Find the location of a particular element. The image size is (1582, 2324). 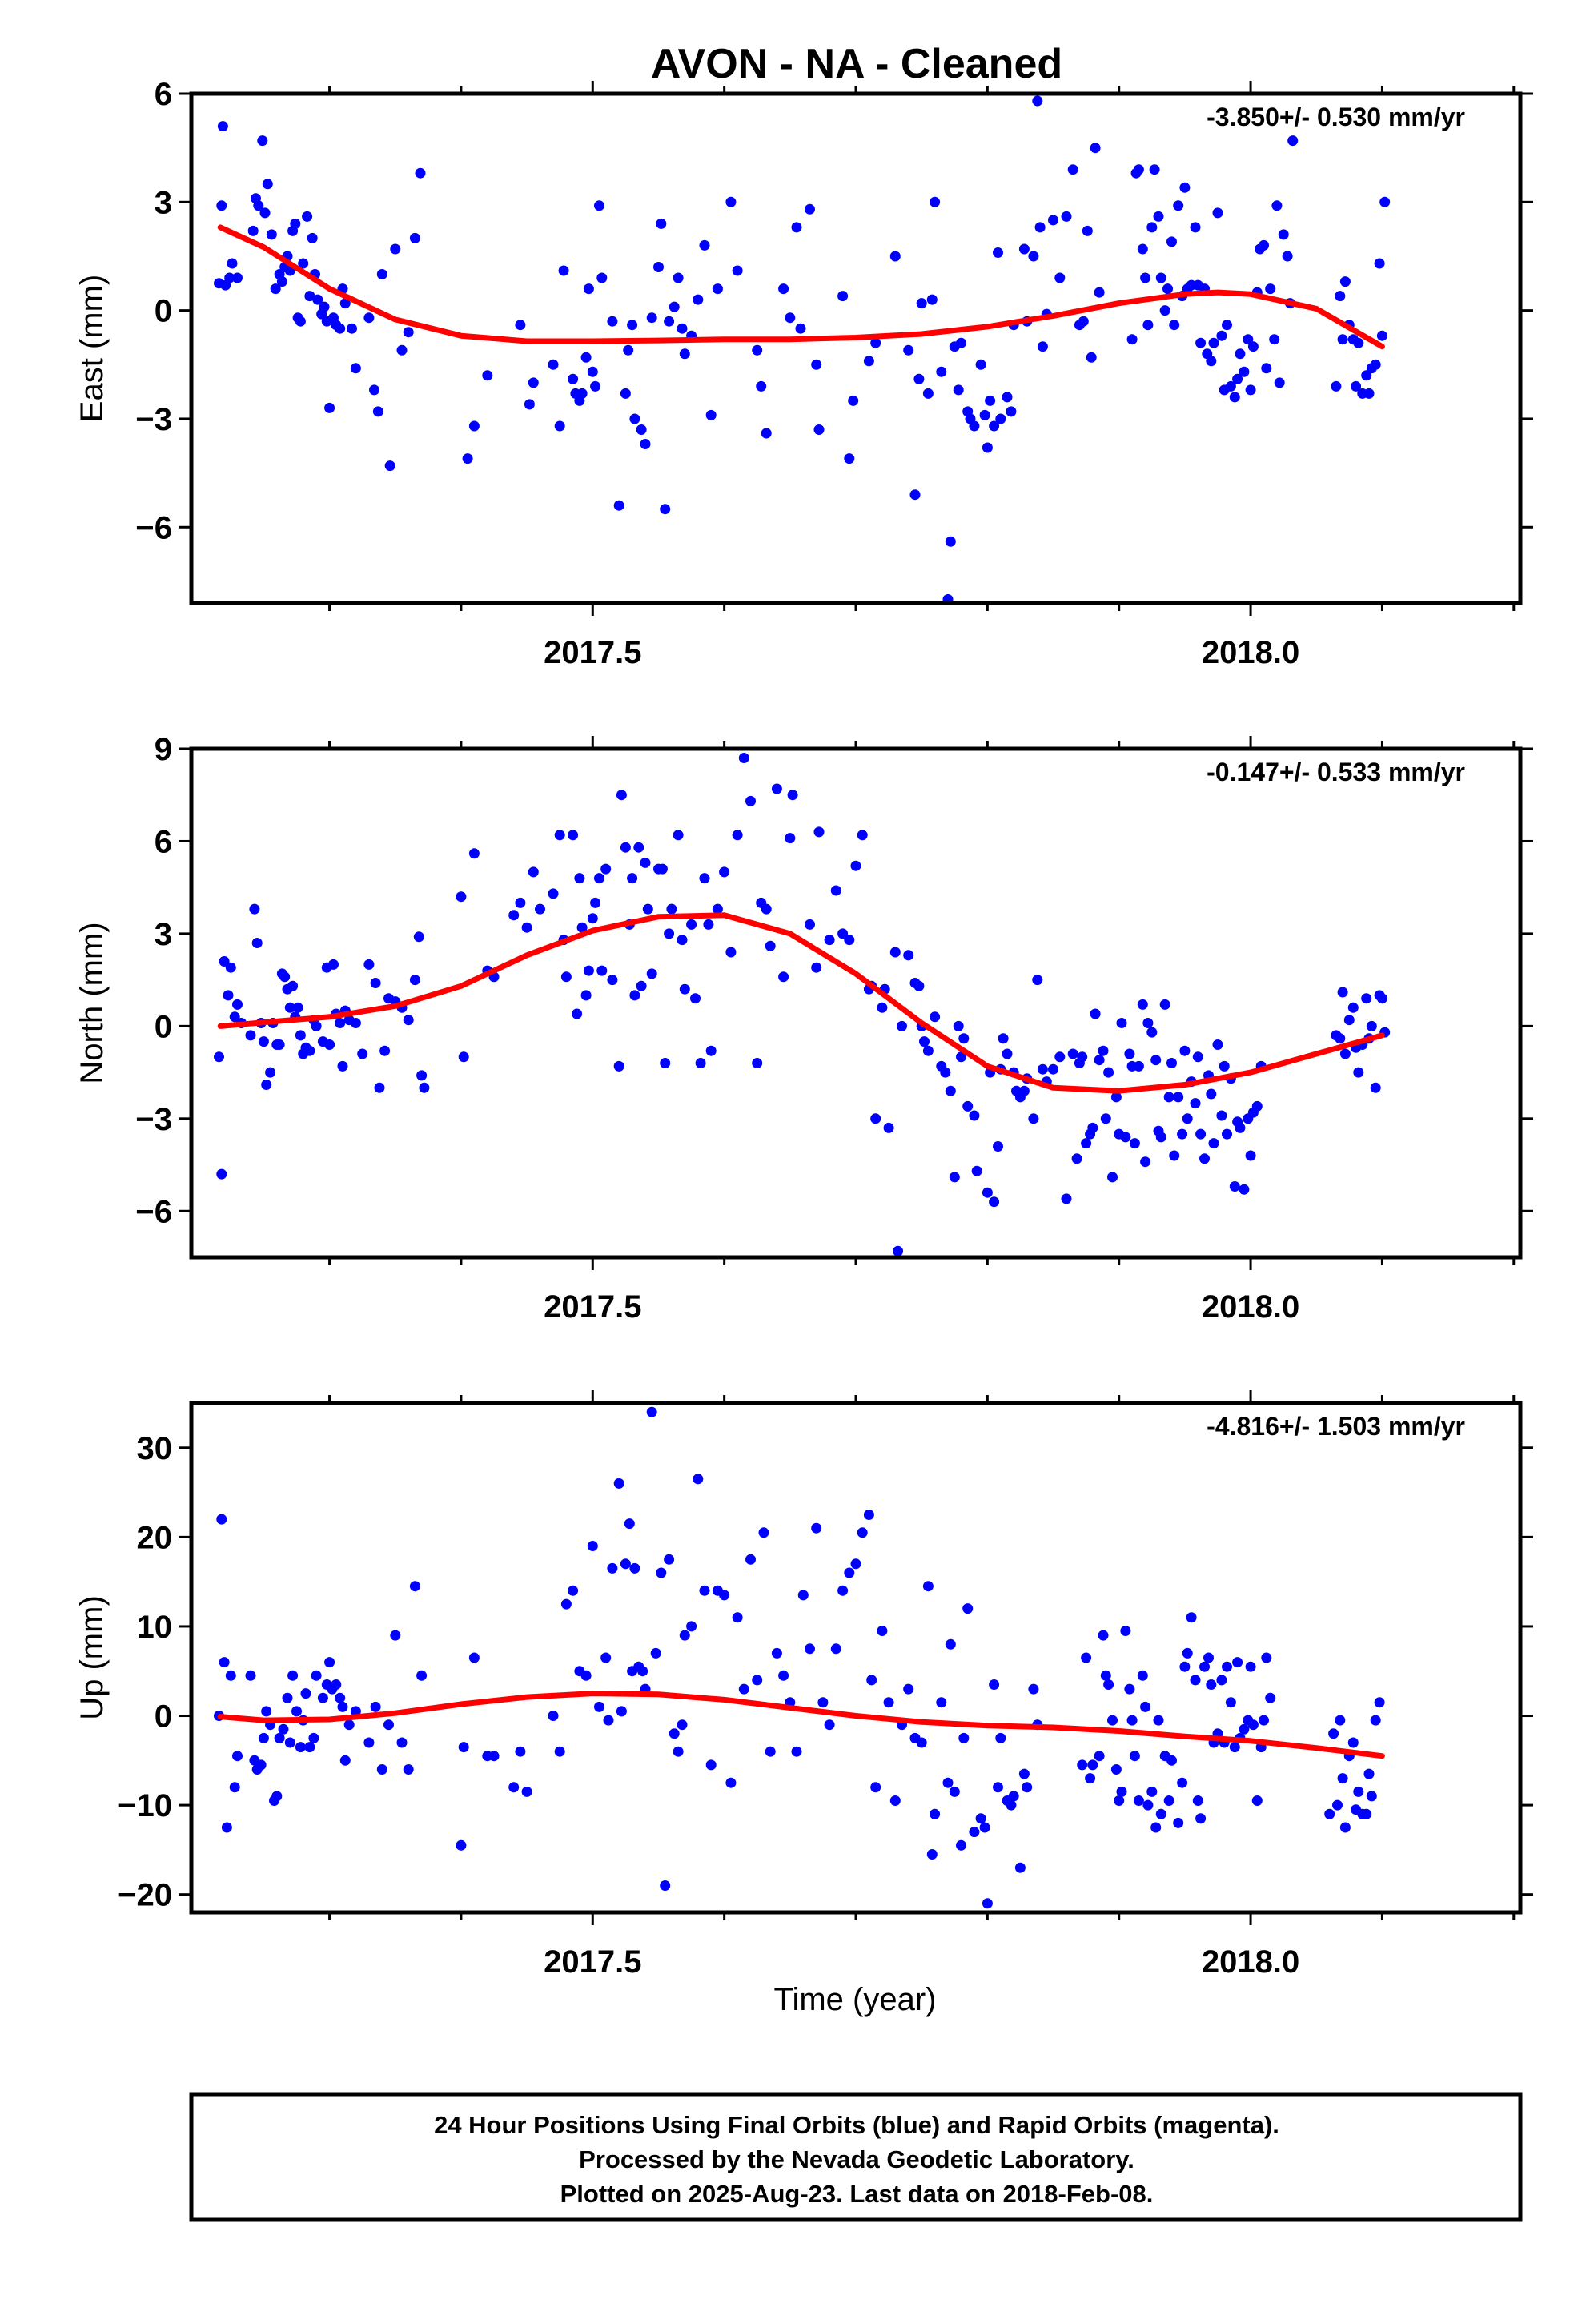

north-fit-line is located at coordinates (801, 1003).